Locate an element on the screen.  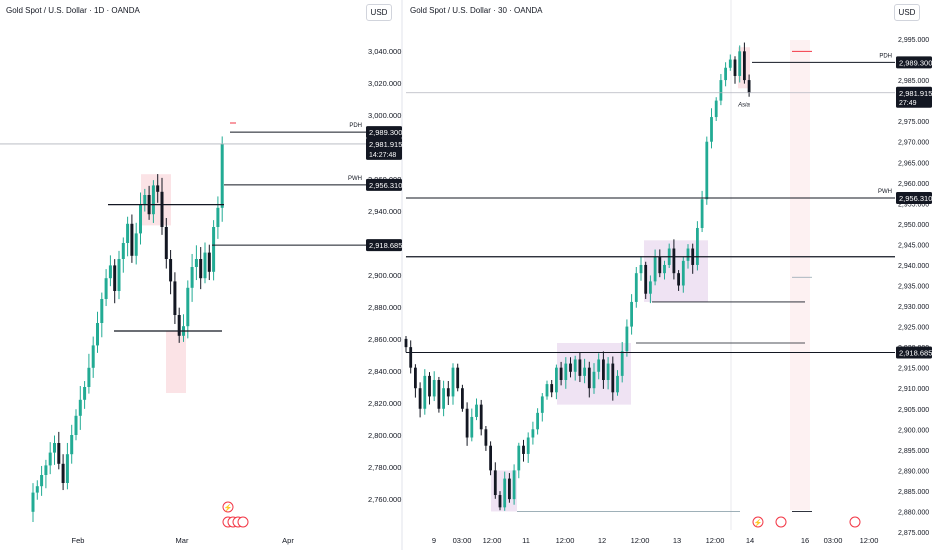
x-axis-tick-label: 14 is located at coordinates (750, 540).